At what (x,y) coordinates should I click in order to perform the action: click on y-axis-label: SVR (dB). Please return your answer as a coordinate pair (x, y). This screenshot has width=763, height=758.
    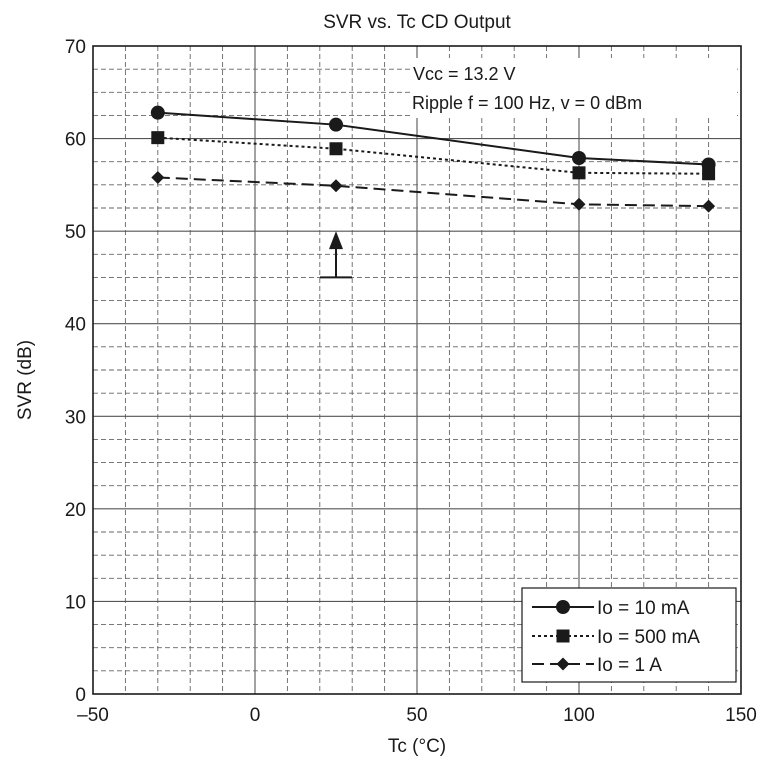
    Looking at the image, I should click on (25, 380).